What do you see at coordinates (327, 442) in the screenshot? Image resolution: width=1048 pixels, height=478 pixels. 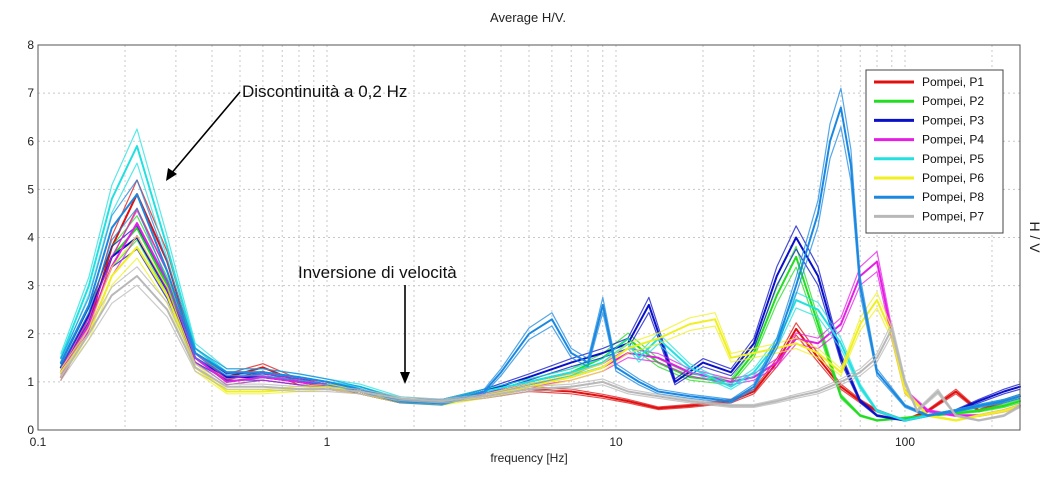 I see `x-tick-label: 1` at bounding box center [327, 442].